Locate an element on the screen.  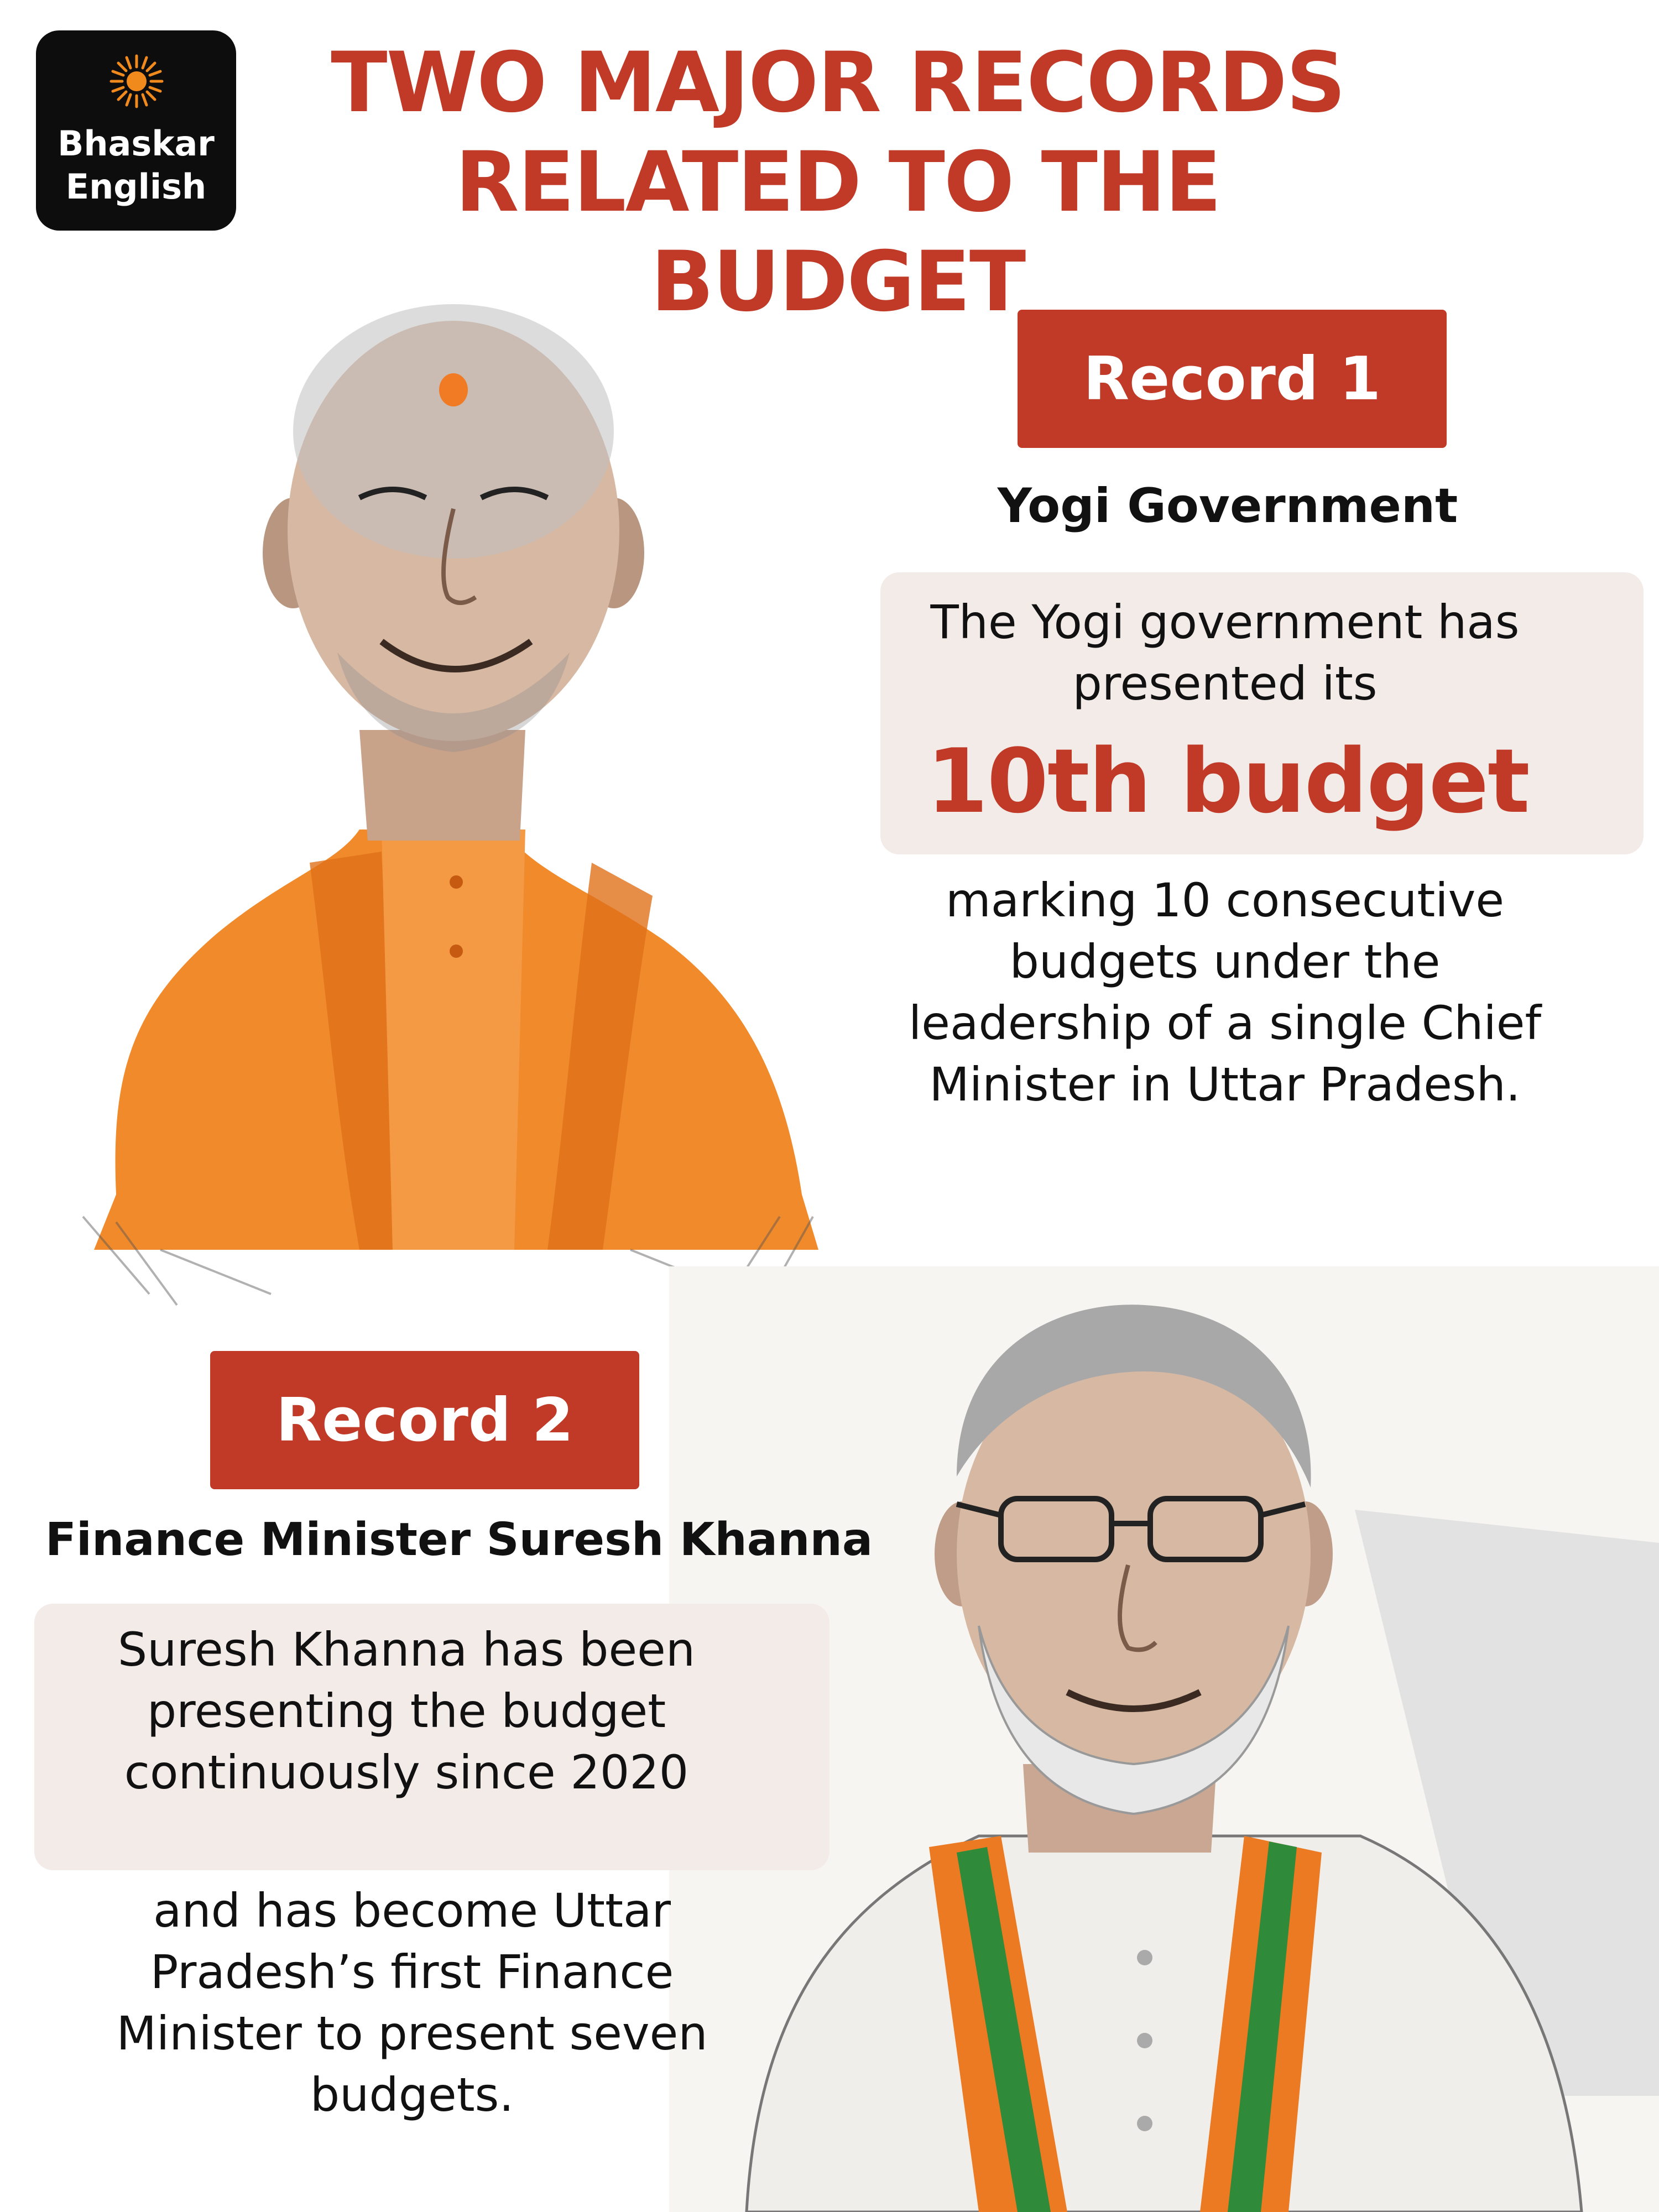
page-title: TWO MAJOR RECORDS RELATED TO THE BUDGET is located at coordinates (838, 183).